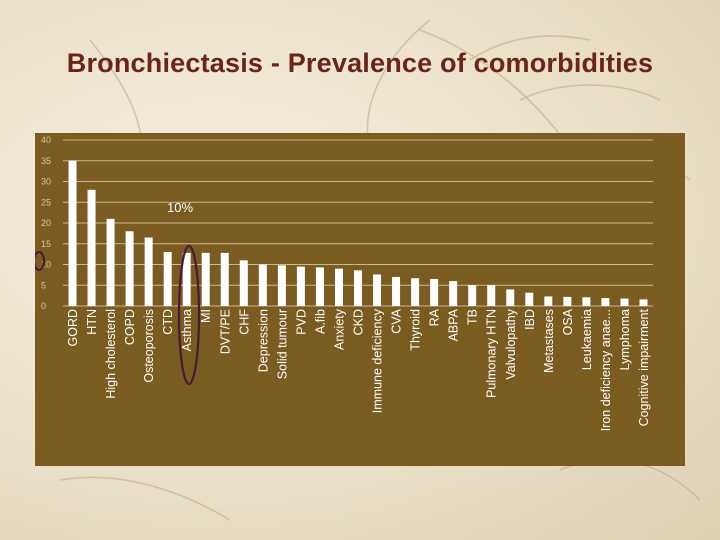  Describe the element at coordinates (586, 301) in the screenshot. I see `bar-leukaemia` at that location.